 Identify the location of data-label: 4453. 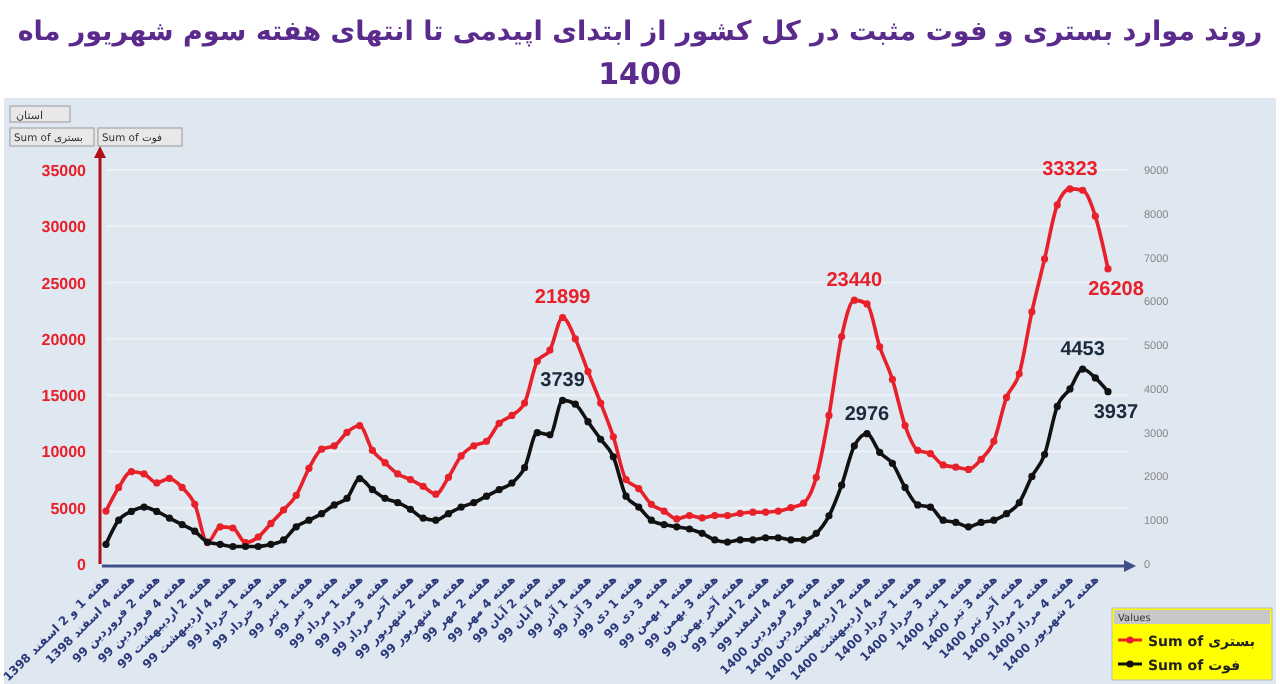
(1083, 350).